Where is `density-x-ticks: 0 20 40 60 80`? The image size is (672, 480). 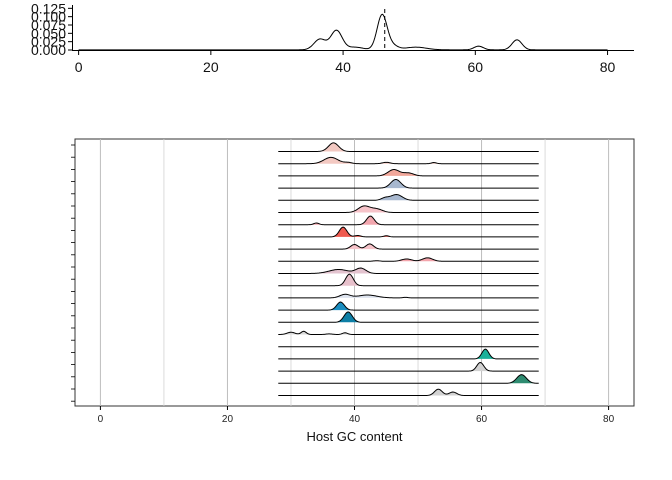
density-x-ticks: 0 20 40 60 80 is located at coordinates (345, 62).